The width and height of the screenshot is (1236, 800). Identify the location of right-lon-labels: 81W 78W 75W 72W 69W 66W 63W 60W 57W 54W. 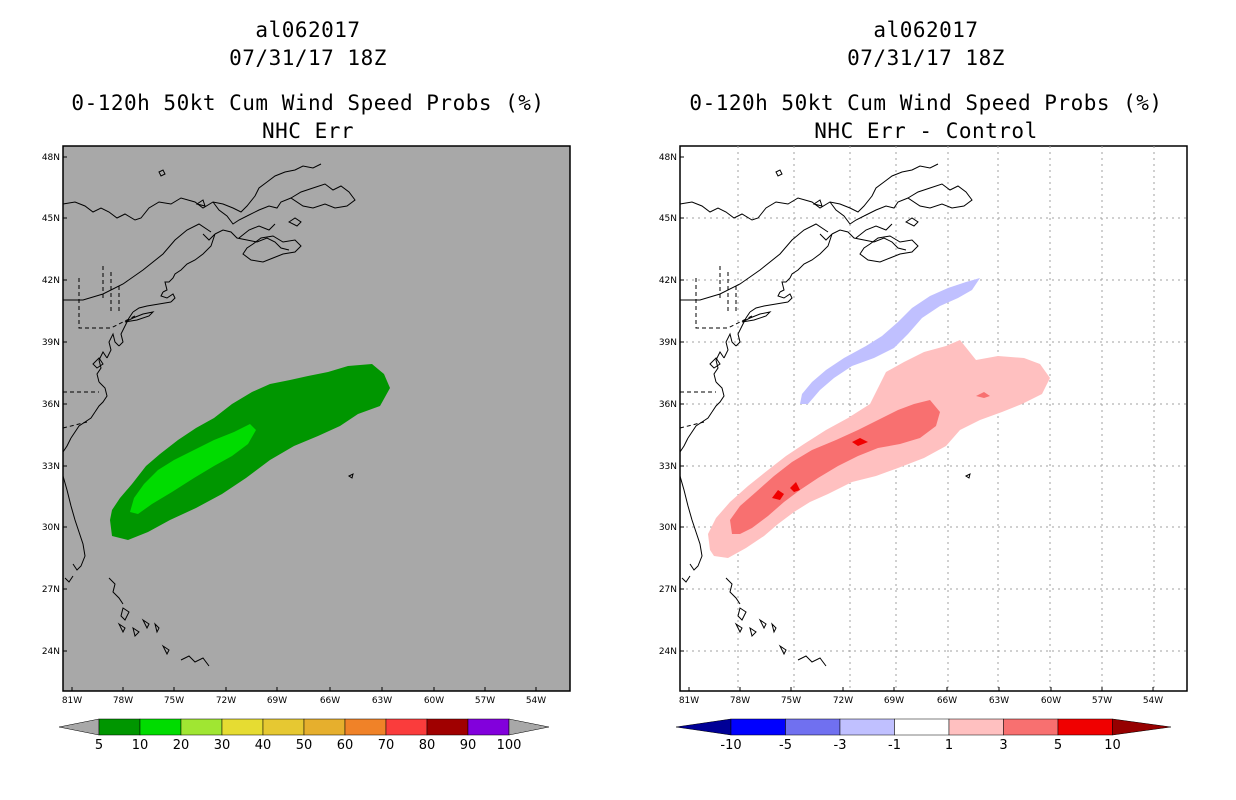
(921, 696).